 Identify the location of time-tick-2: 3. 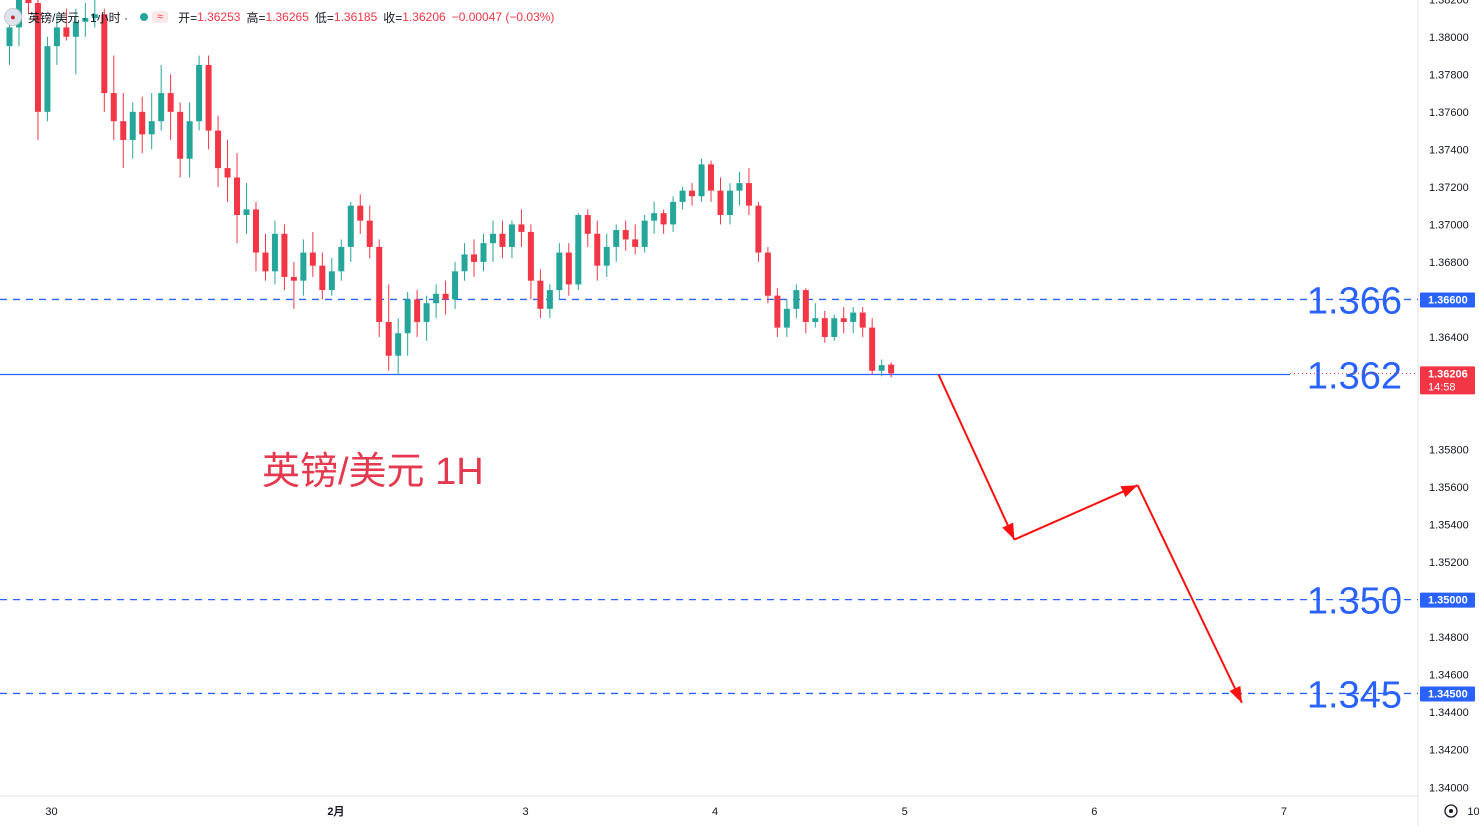
(525, 812).